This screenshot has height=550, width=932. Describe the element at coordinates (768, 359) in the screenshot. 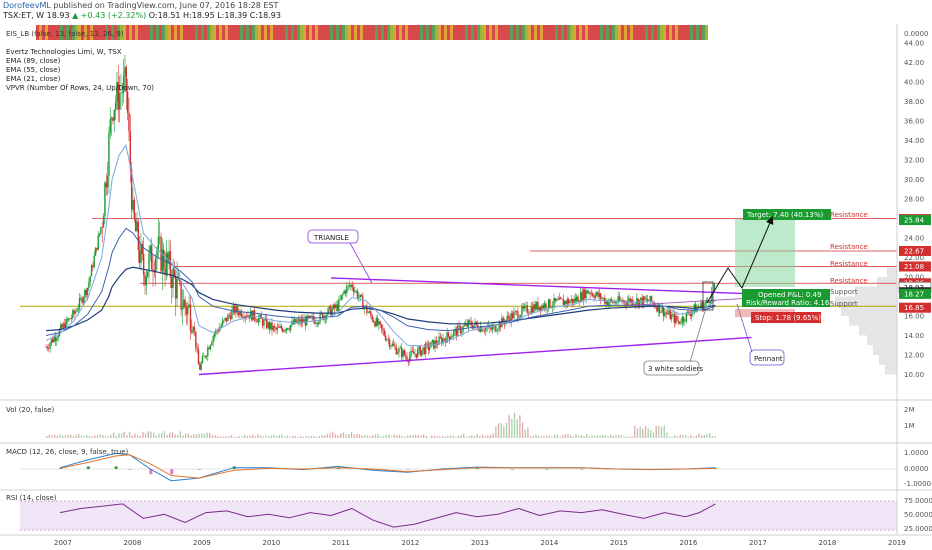

I see `pennant-callout-label: Pennant` at that location.